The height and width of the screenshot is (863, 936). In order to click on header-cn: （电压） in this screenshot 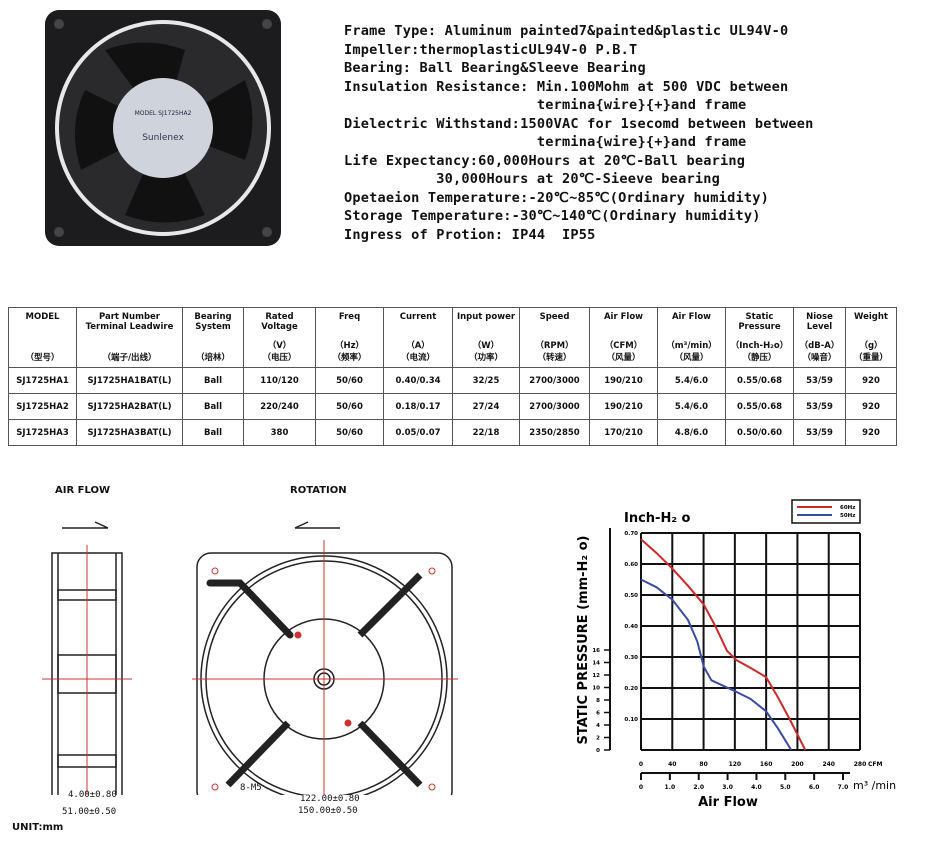, I will do `click(279, 358)`.